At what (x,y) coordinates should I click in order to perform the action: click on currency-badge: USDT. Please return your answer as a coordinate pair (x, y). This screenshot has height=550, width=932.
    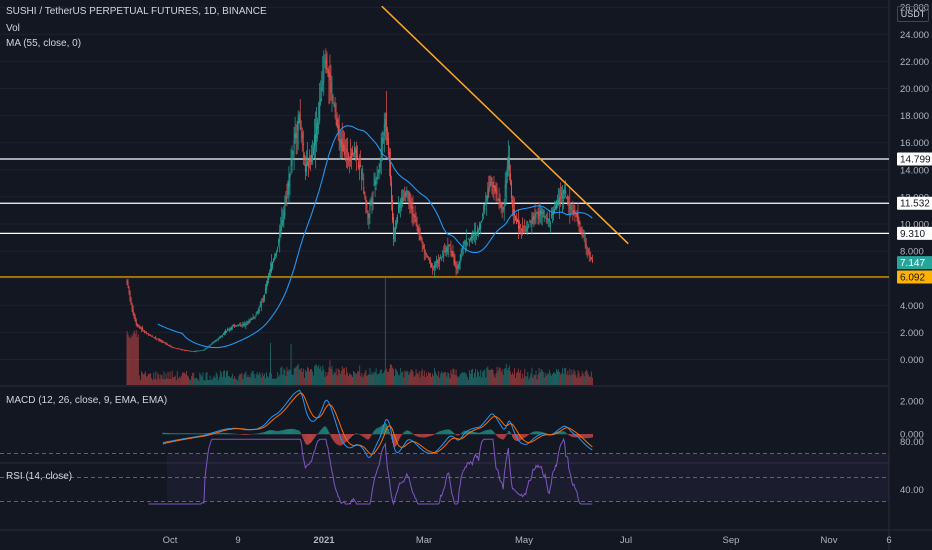
    Looking at the image, I should click on (913, 14).